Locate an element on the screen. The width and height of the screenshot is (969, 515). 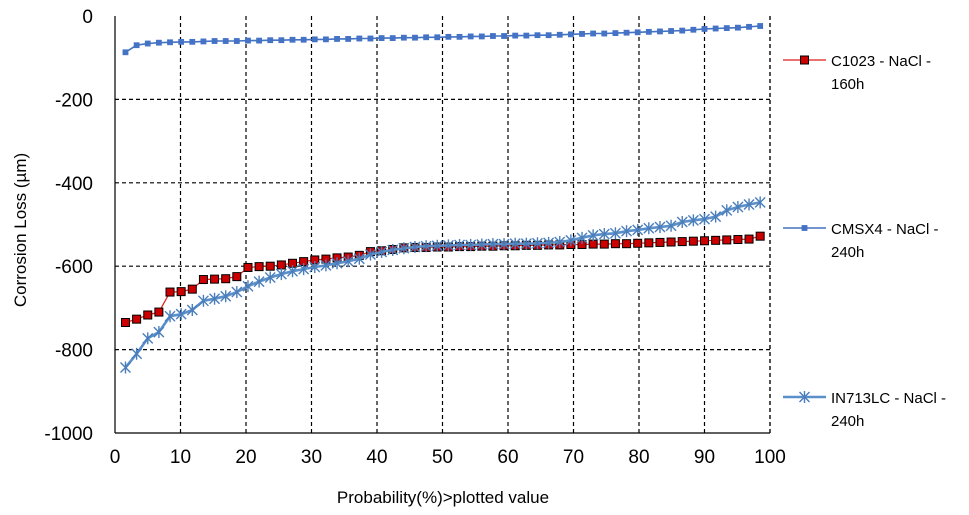
x-tick-label: 30 is located at coordinates (311, 457).